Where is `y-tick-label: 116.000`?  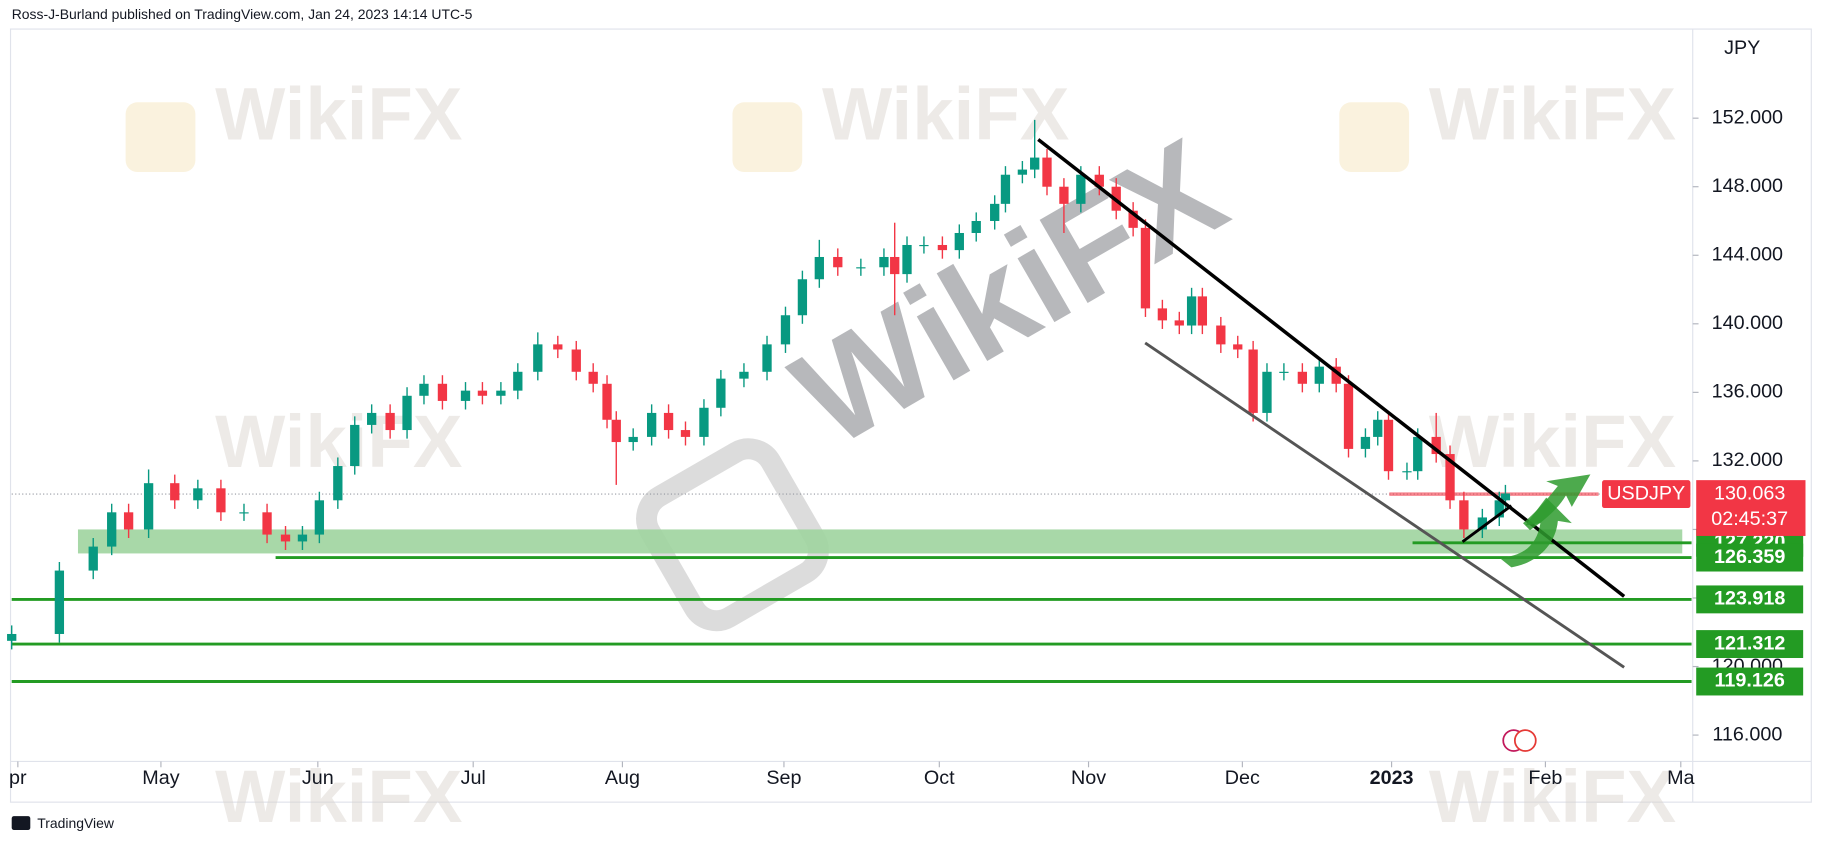
y-tick-label: 116.000 is located at coordinates (1747, 734).